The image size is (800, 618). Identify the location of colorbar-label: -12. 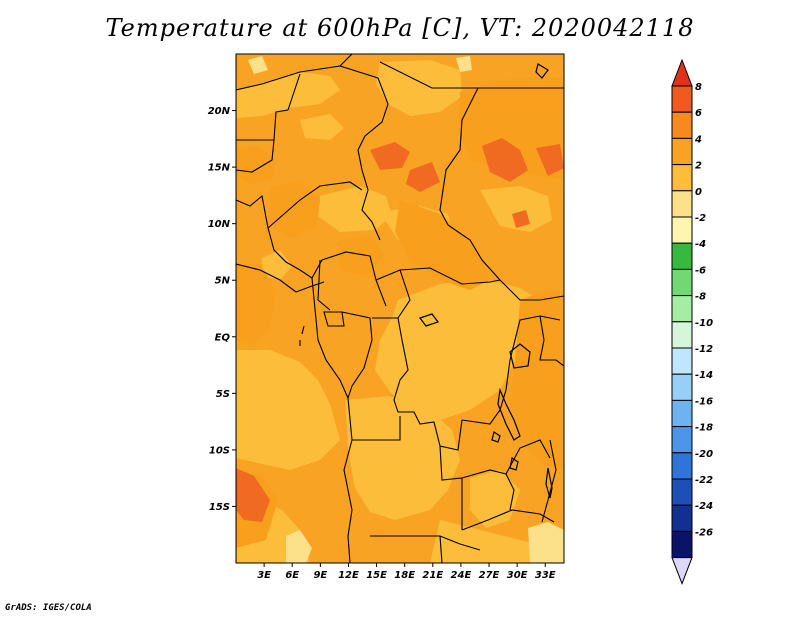
(704, 349).